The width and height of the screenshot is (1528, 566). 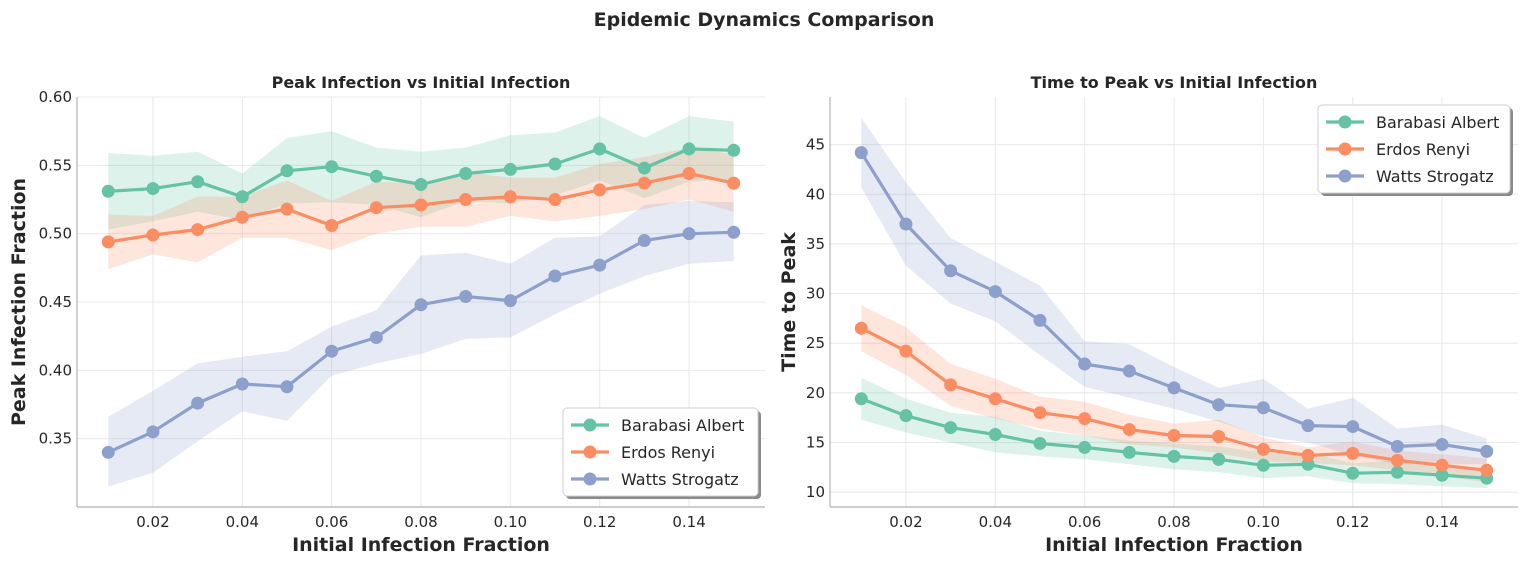 What do you see at coordinates (152, 522) in the screenshot?
I see `x-tick-label: 0.02` at bounding box center [152, 522].